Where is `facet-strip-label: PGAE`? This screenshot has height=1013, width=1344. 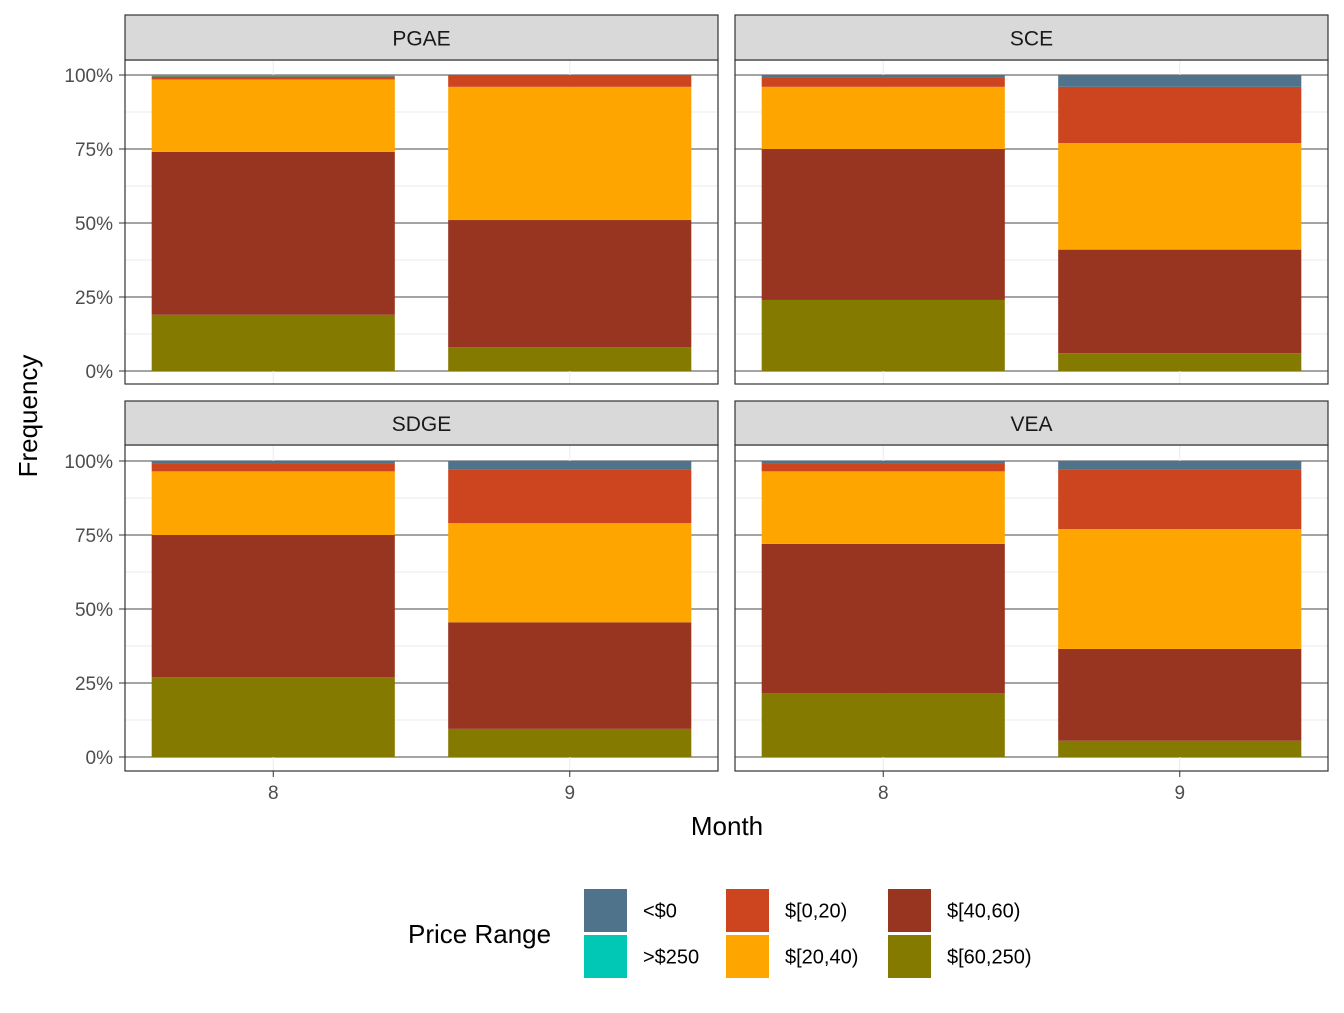 facet-strip-label: PGAE is located at coordinates (421, 39).